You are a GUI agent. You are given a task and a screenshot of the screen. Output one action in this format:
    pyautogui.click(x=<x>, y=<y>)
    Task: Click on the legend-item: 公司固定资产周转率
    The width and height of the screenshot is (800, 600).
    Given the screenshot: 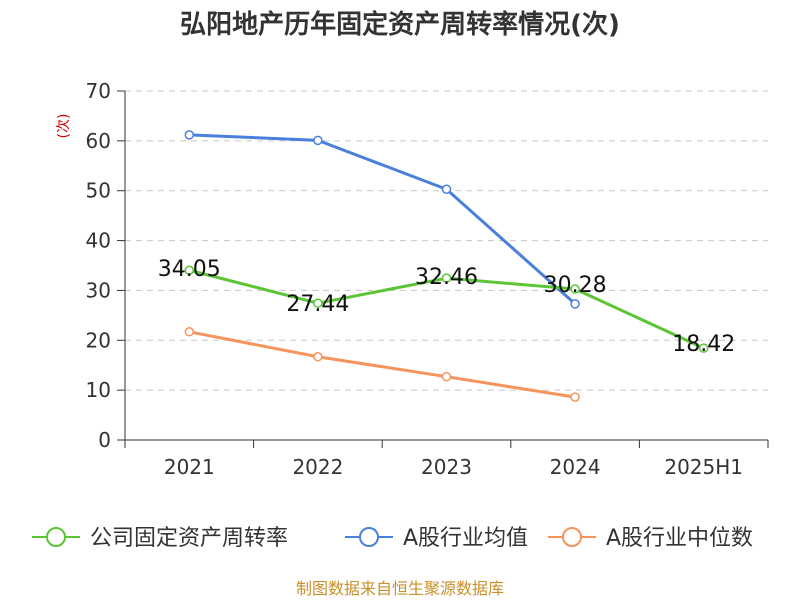 What is the action you would take?
    pyautogui.click(x=160, y=538)
    